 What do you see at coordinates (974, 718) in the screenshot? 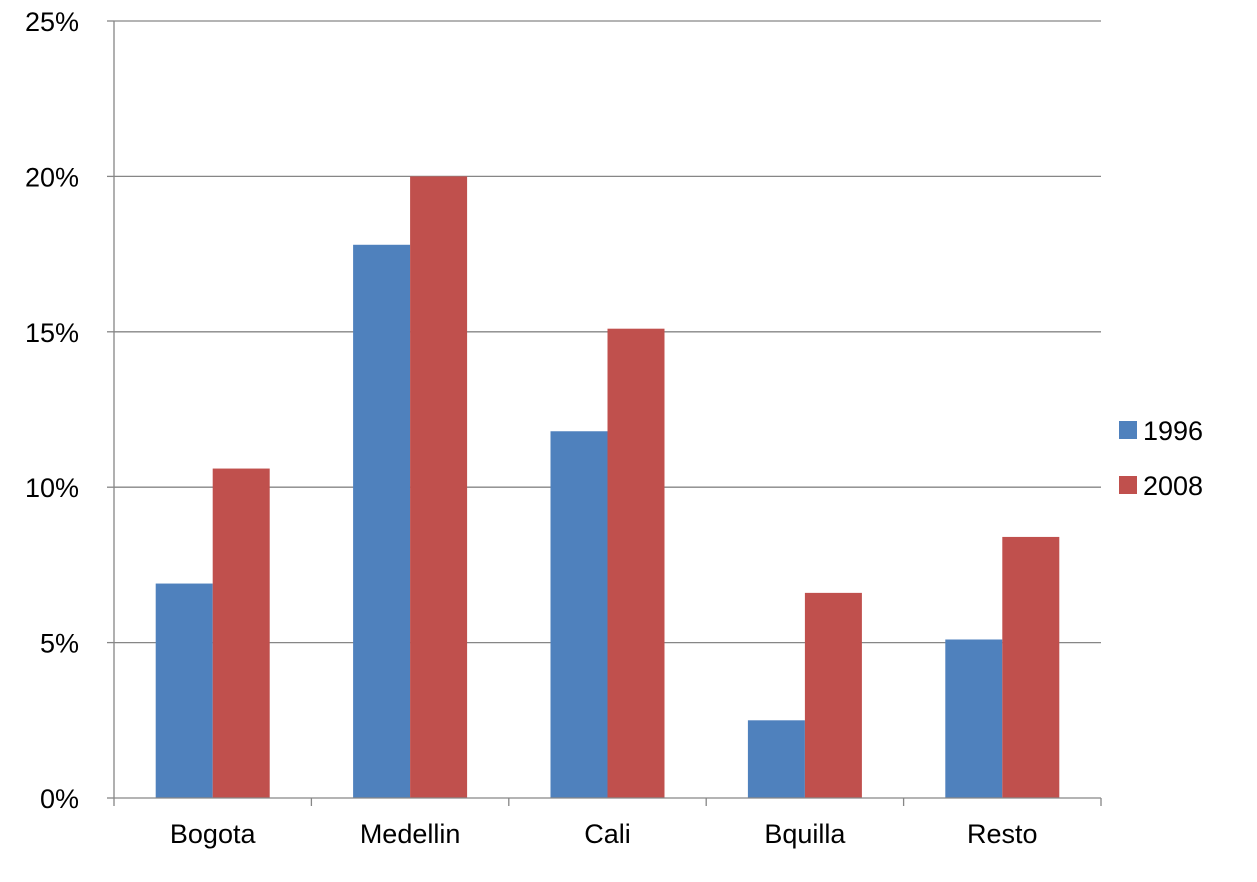
I see `bar-1996-resto` at bounding box center [974, 718].